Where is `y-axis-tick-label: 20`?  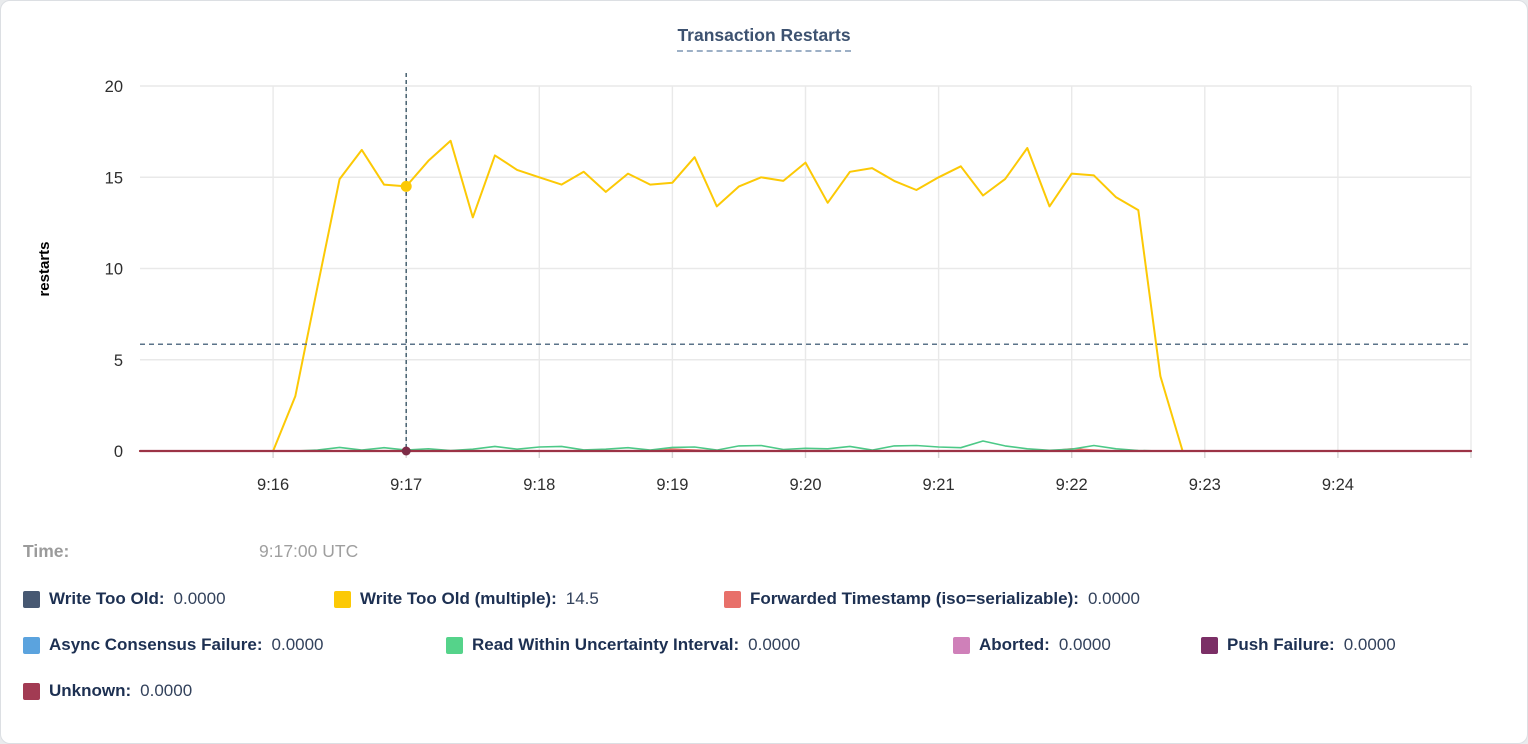 y-axis-tick-label: 20 is located at coordinates (114, 87).